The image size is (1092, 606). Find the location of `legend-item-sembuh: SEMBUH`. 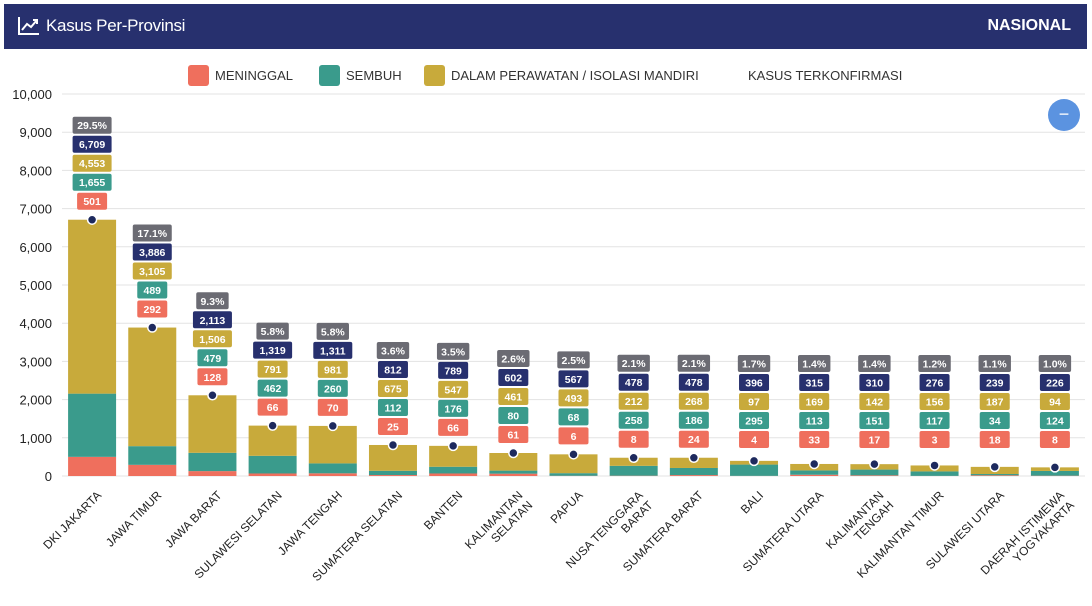

legend-item-sembuh: SEMBUH is located at coordinates (360, 75).